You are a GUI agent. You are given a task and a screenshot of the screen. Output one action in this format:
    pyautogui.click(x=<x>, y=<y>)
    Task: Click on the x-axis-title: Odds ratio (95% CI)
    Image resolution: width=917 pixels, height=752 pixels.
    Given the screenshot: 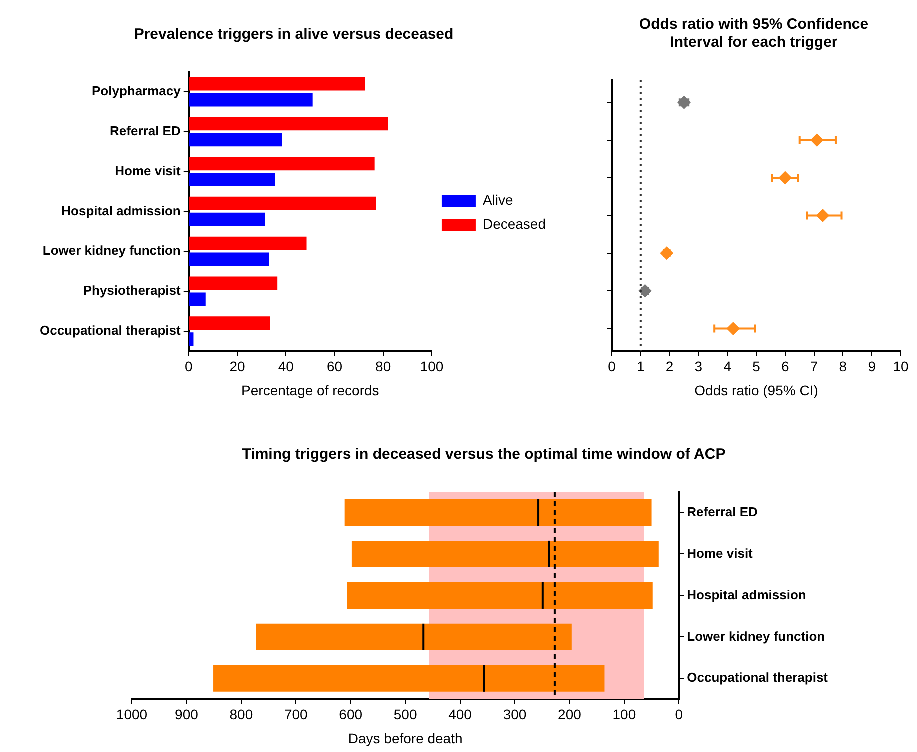 What is the action you would take?
    pyautogui.click(x=756, y=390)
    